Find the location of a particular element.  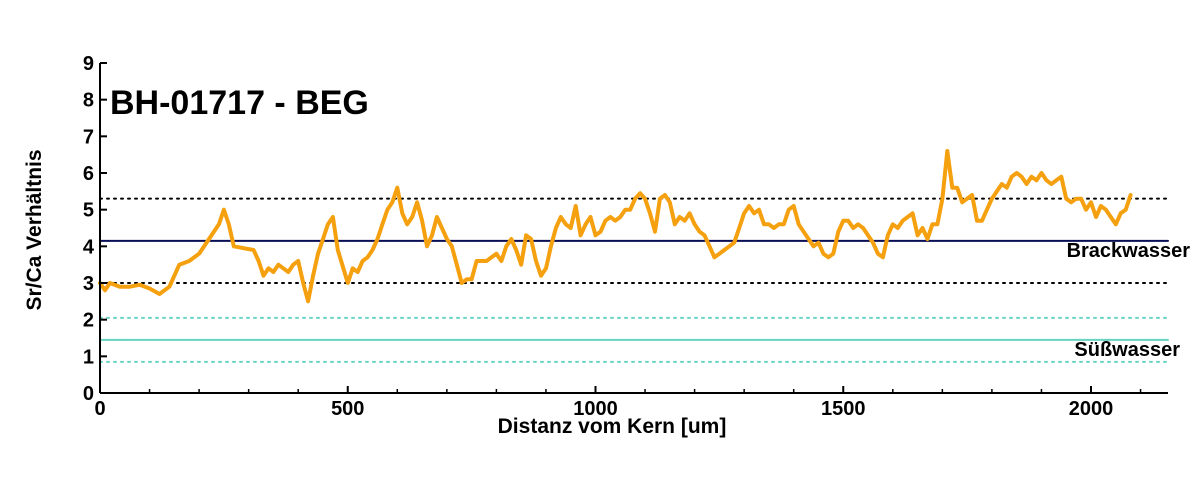

brackwasser-label: Brackwasser is located at coordinates (1129, 251).